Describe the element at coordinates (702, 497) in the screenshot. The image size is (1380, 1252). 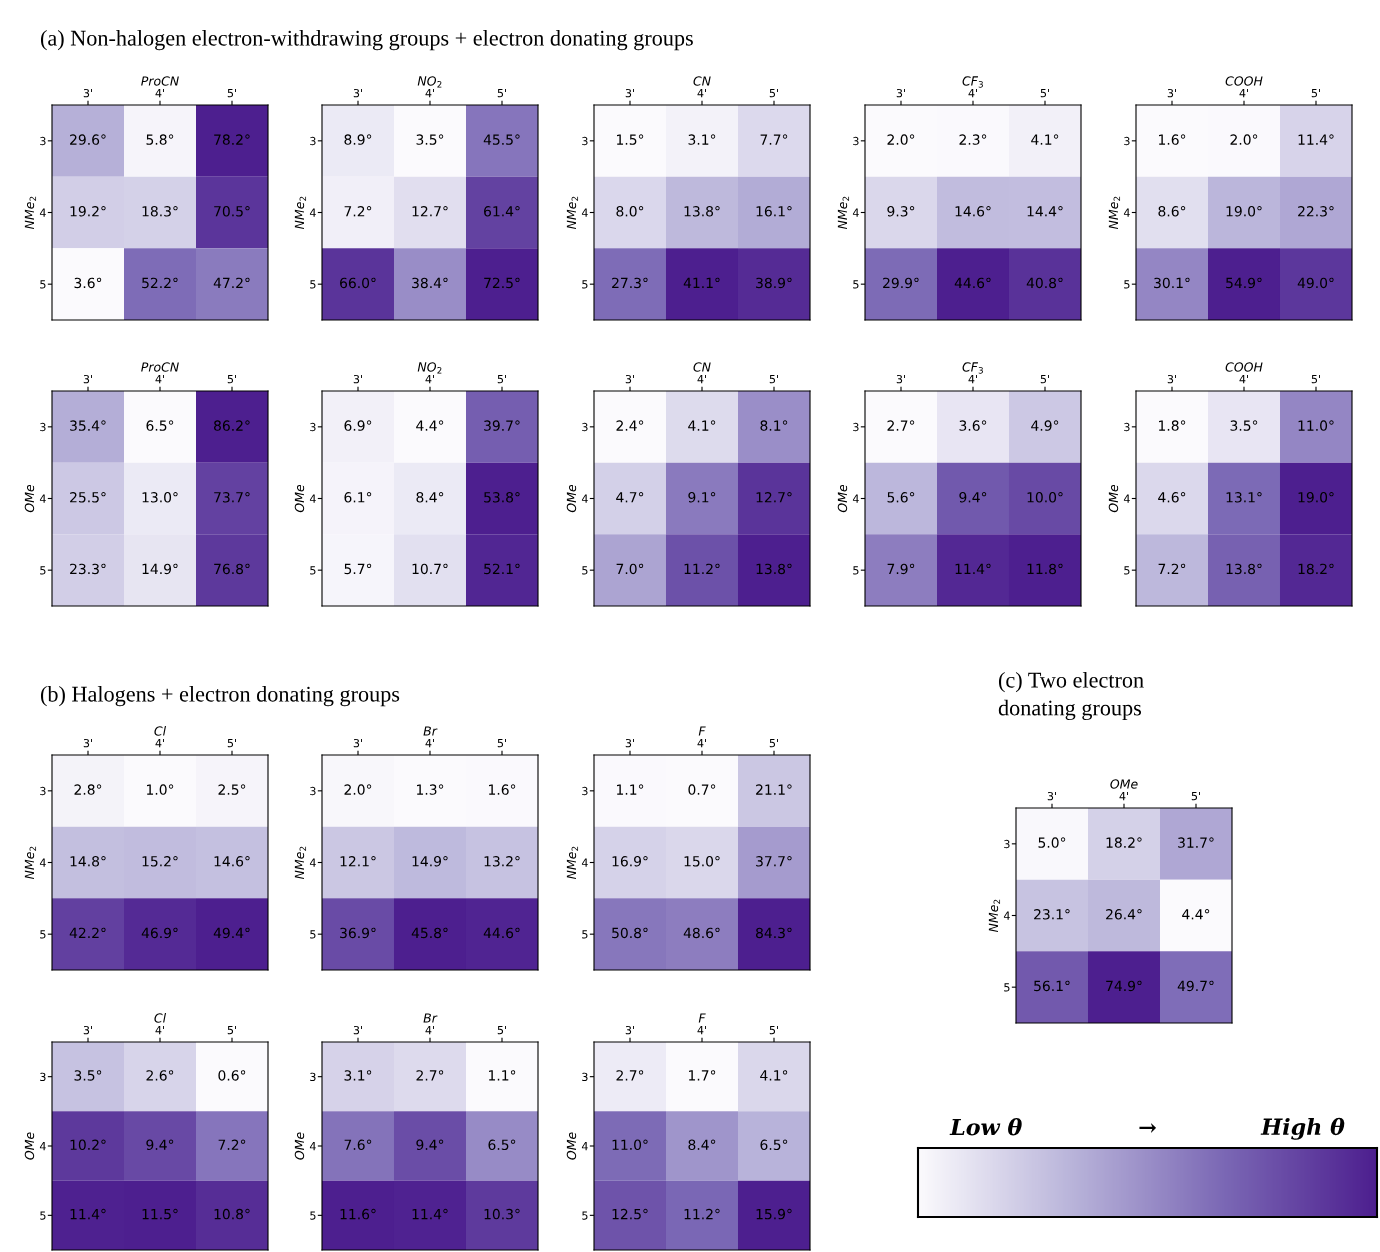
I see `data-label: 9.1°` at that location.